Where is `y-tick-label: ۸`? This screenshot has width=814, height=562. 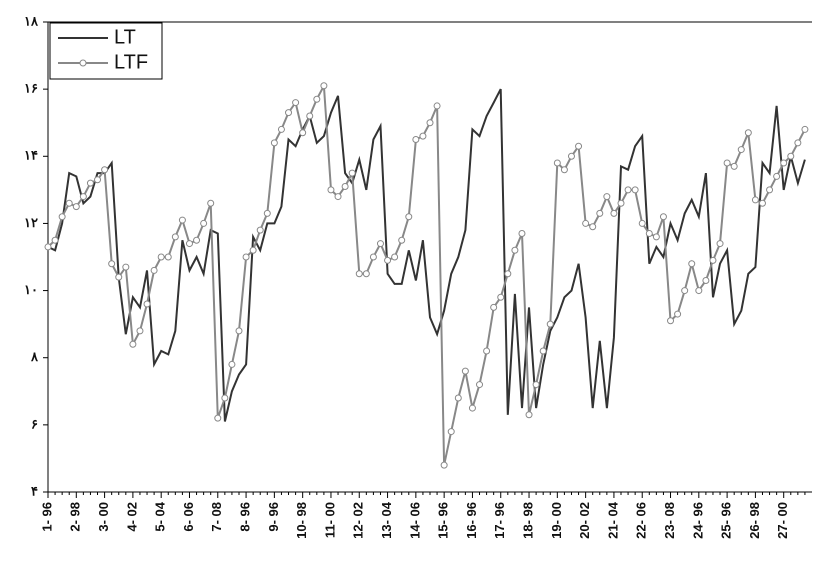
y-tick-label: ۸ is located at coordinates (34, 356).